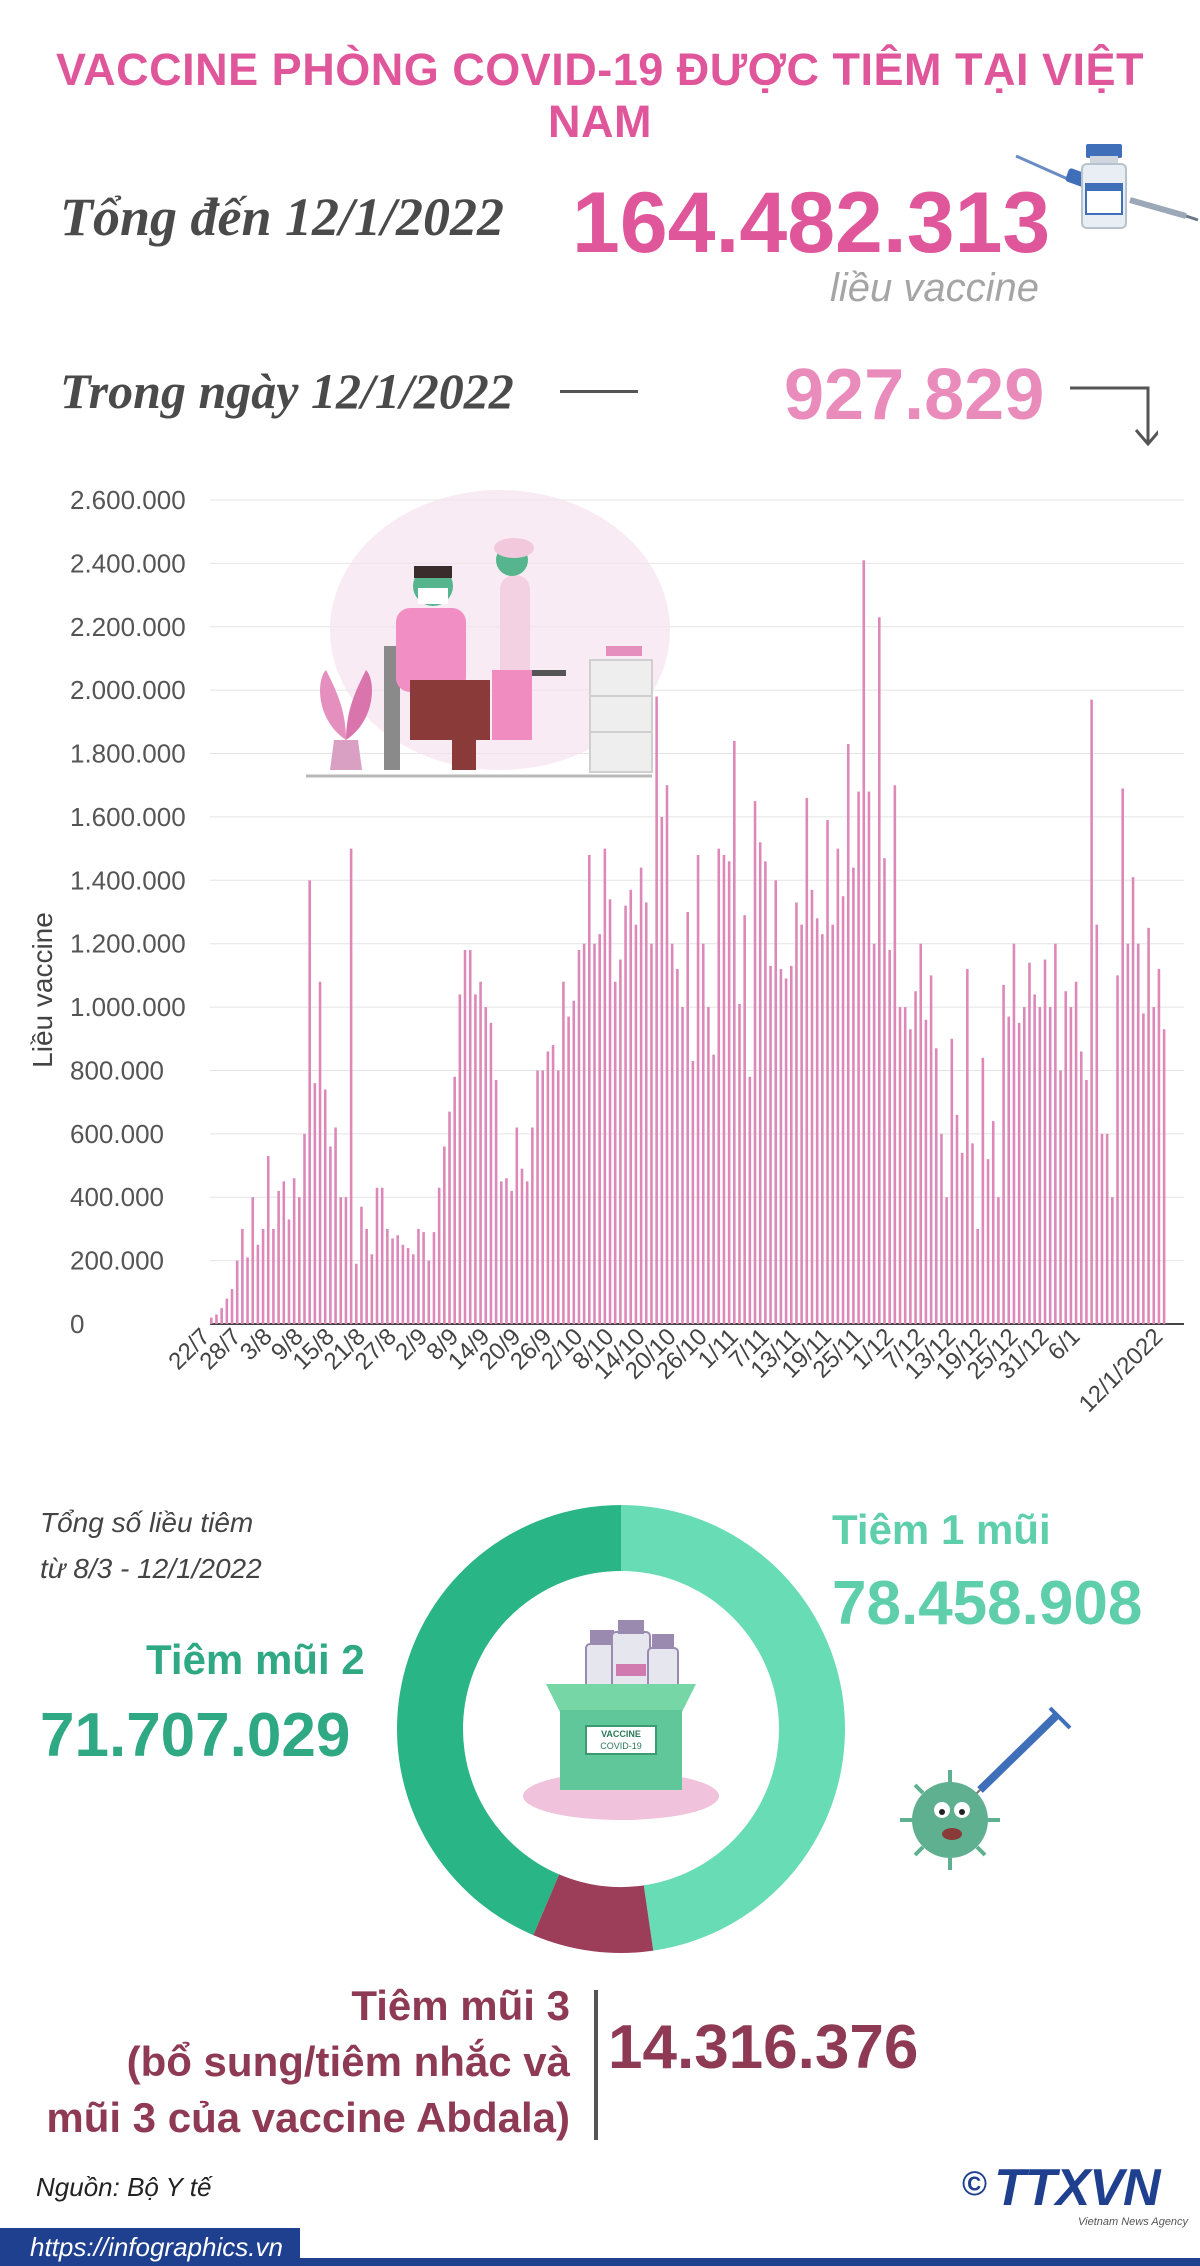 This screenshot has width=1200, height=2266. What do you see at coordinates (151, 1546) in the screenshot?
I see `donut-note: Tổng số liều tiêm từ 8/3 - 12/1/2022` at bounding box center [151, 1546].